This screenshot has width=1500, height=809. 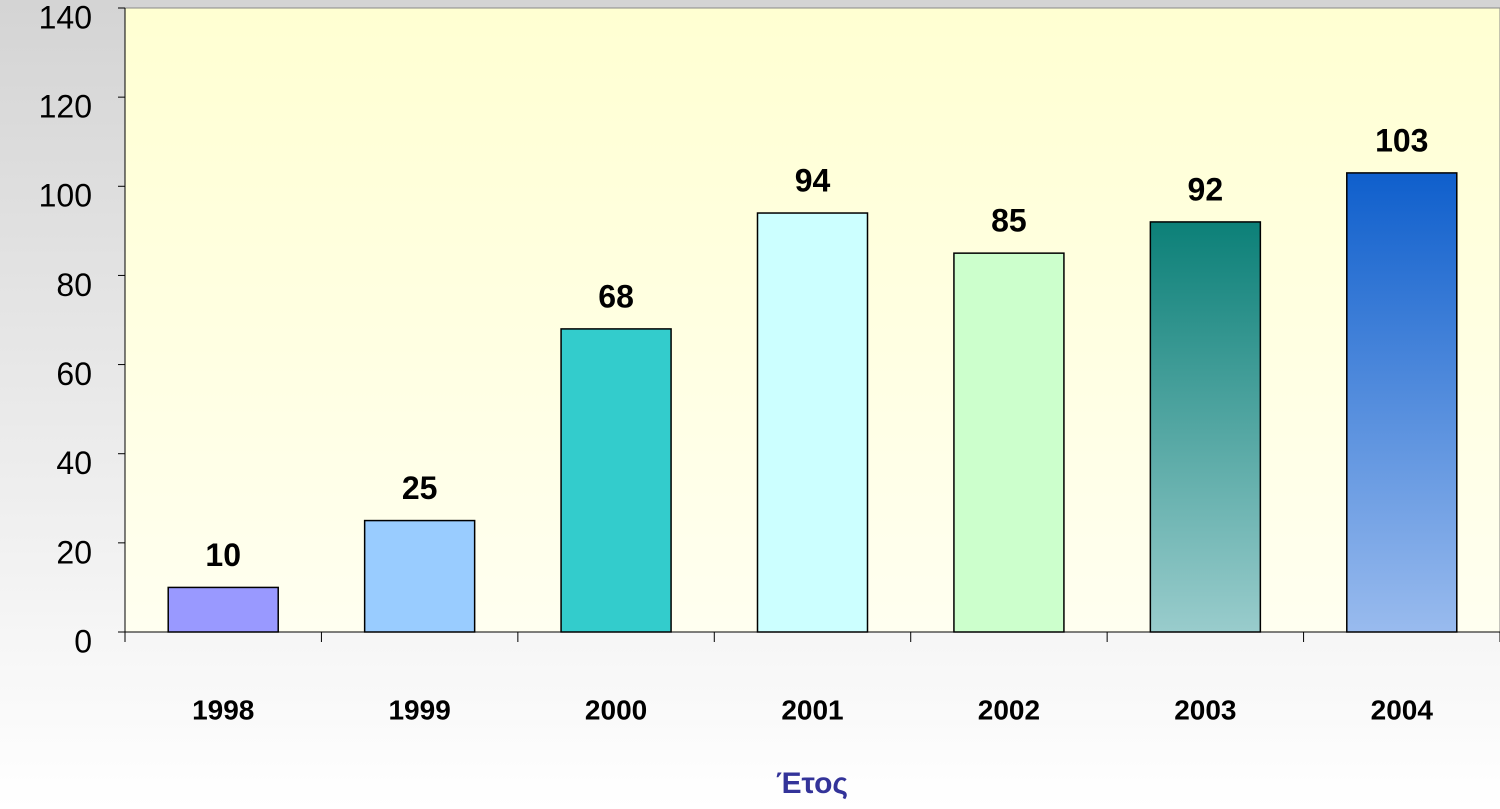 What do you see at coordinates (616, 709) in the screenshot?
I see `x-tick-label: 2000` at bounding box center [616, 709].